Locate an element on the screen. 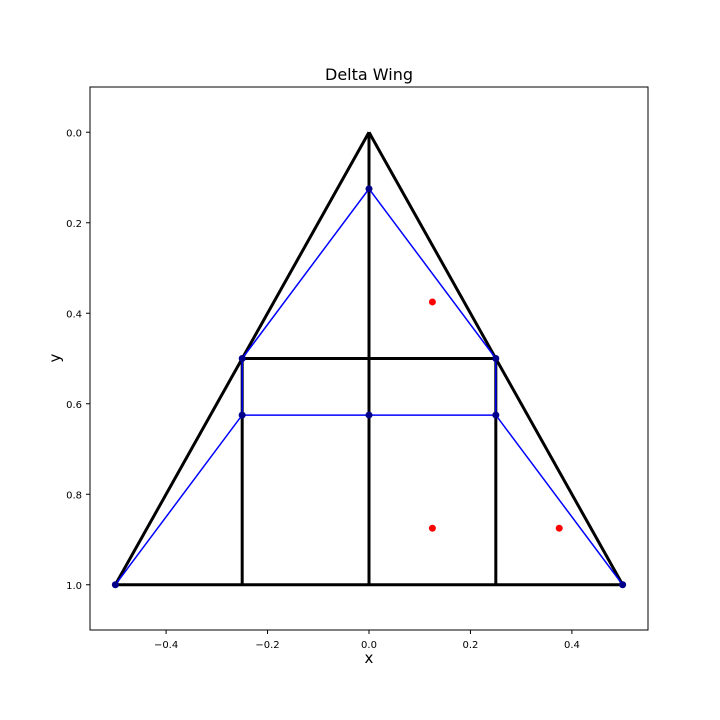 The image size is (720, 720). y-tick-label: 0.2 is located at coordinates (74, 224).